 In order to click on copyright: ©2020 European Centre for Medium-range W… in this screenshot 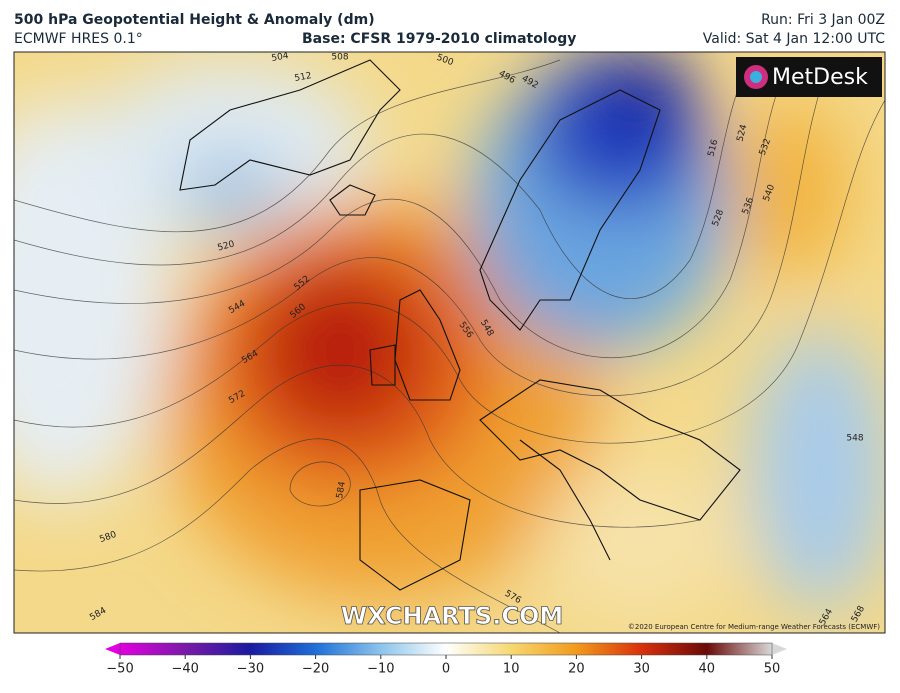, I will do `click(754, 627)`.